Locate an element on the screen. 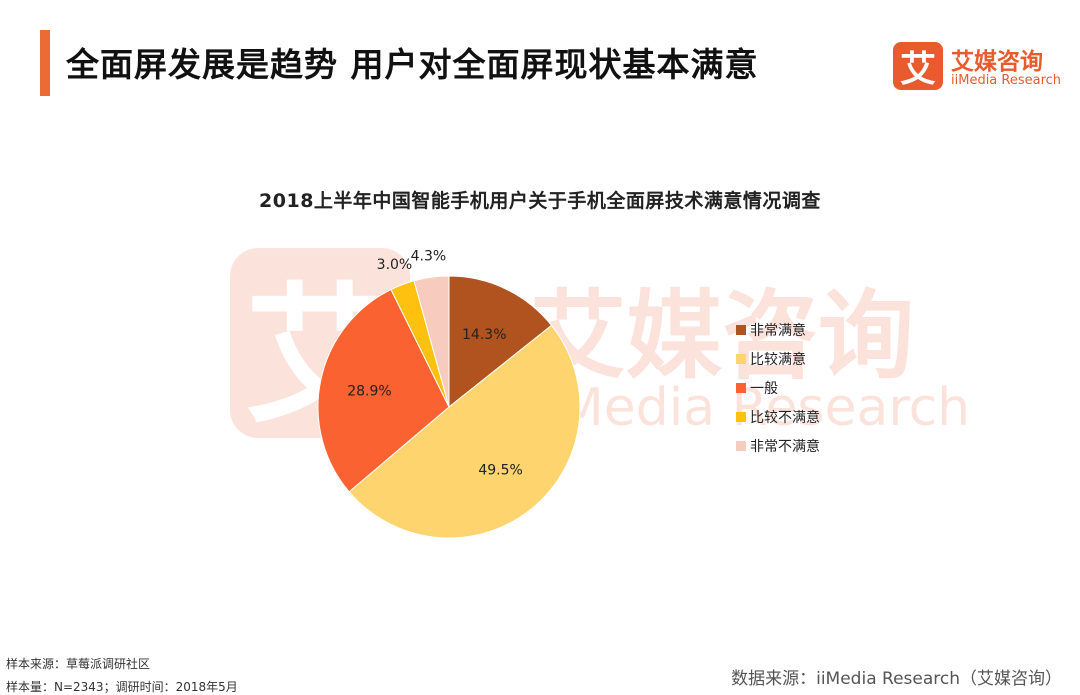 The width and height of the screenshot is (1080, 695). legend-label-4: 比较不满意 is located at coordinates (785, 417).